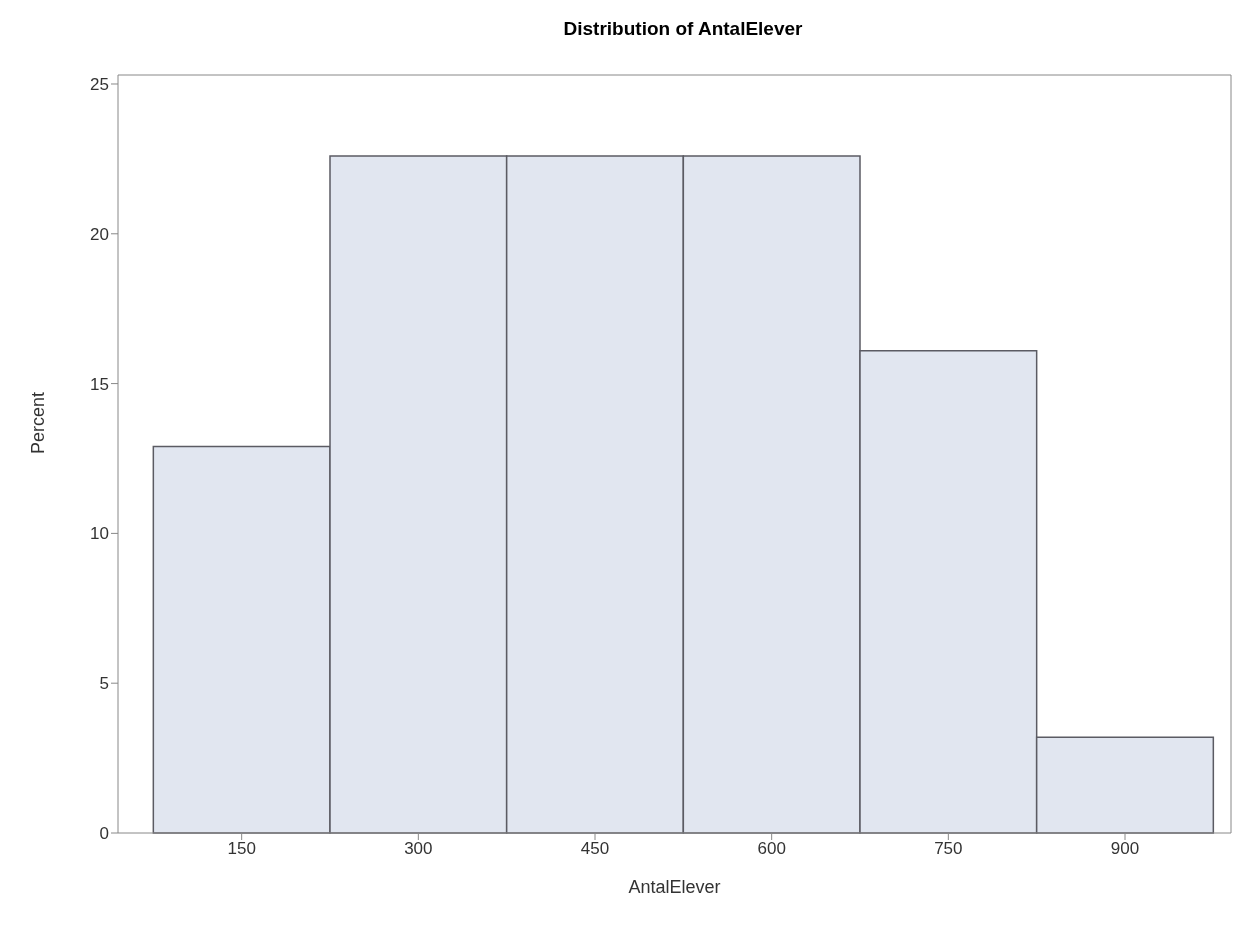  I want to click on x-tick-label: 300, so click(418, 849).